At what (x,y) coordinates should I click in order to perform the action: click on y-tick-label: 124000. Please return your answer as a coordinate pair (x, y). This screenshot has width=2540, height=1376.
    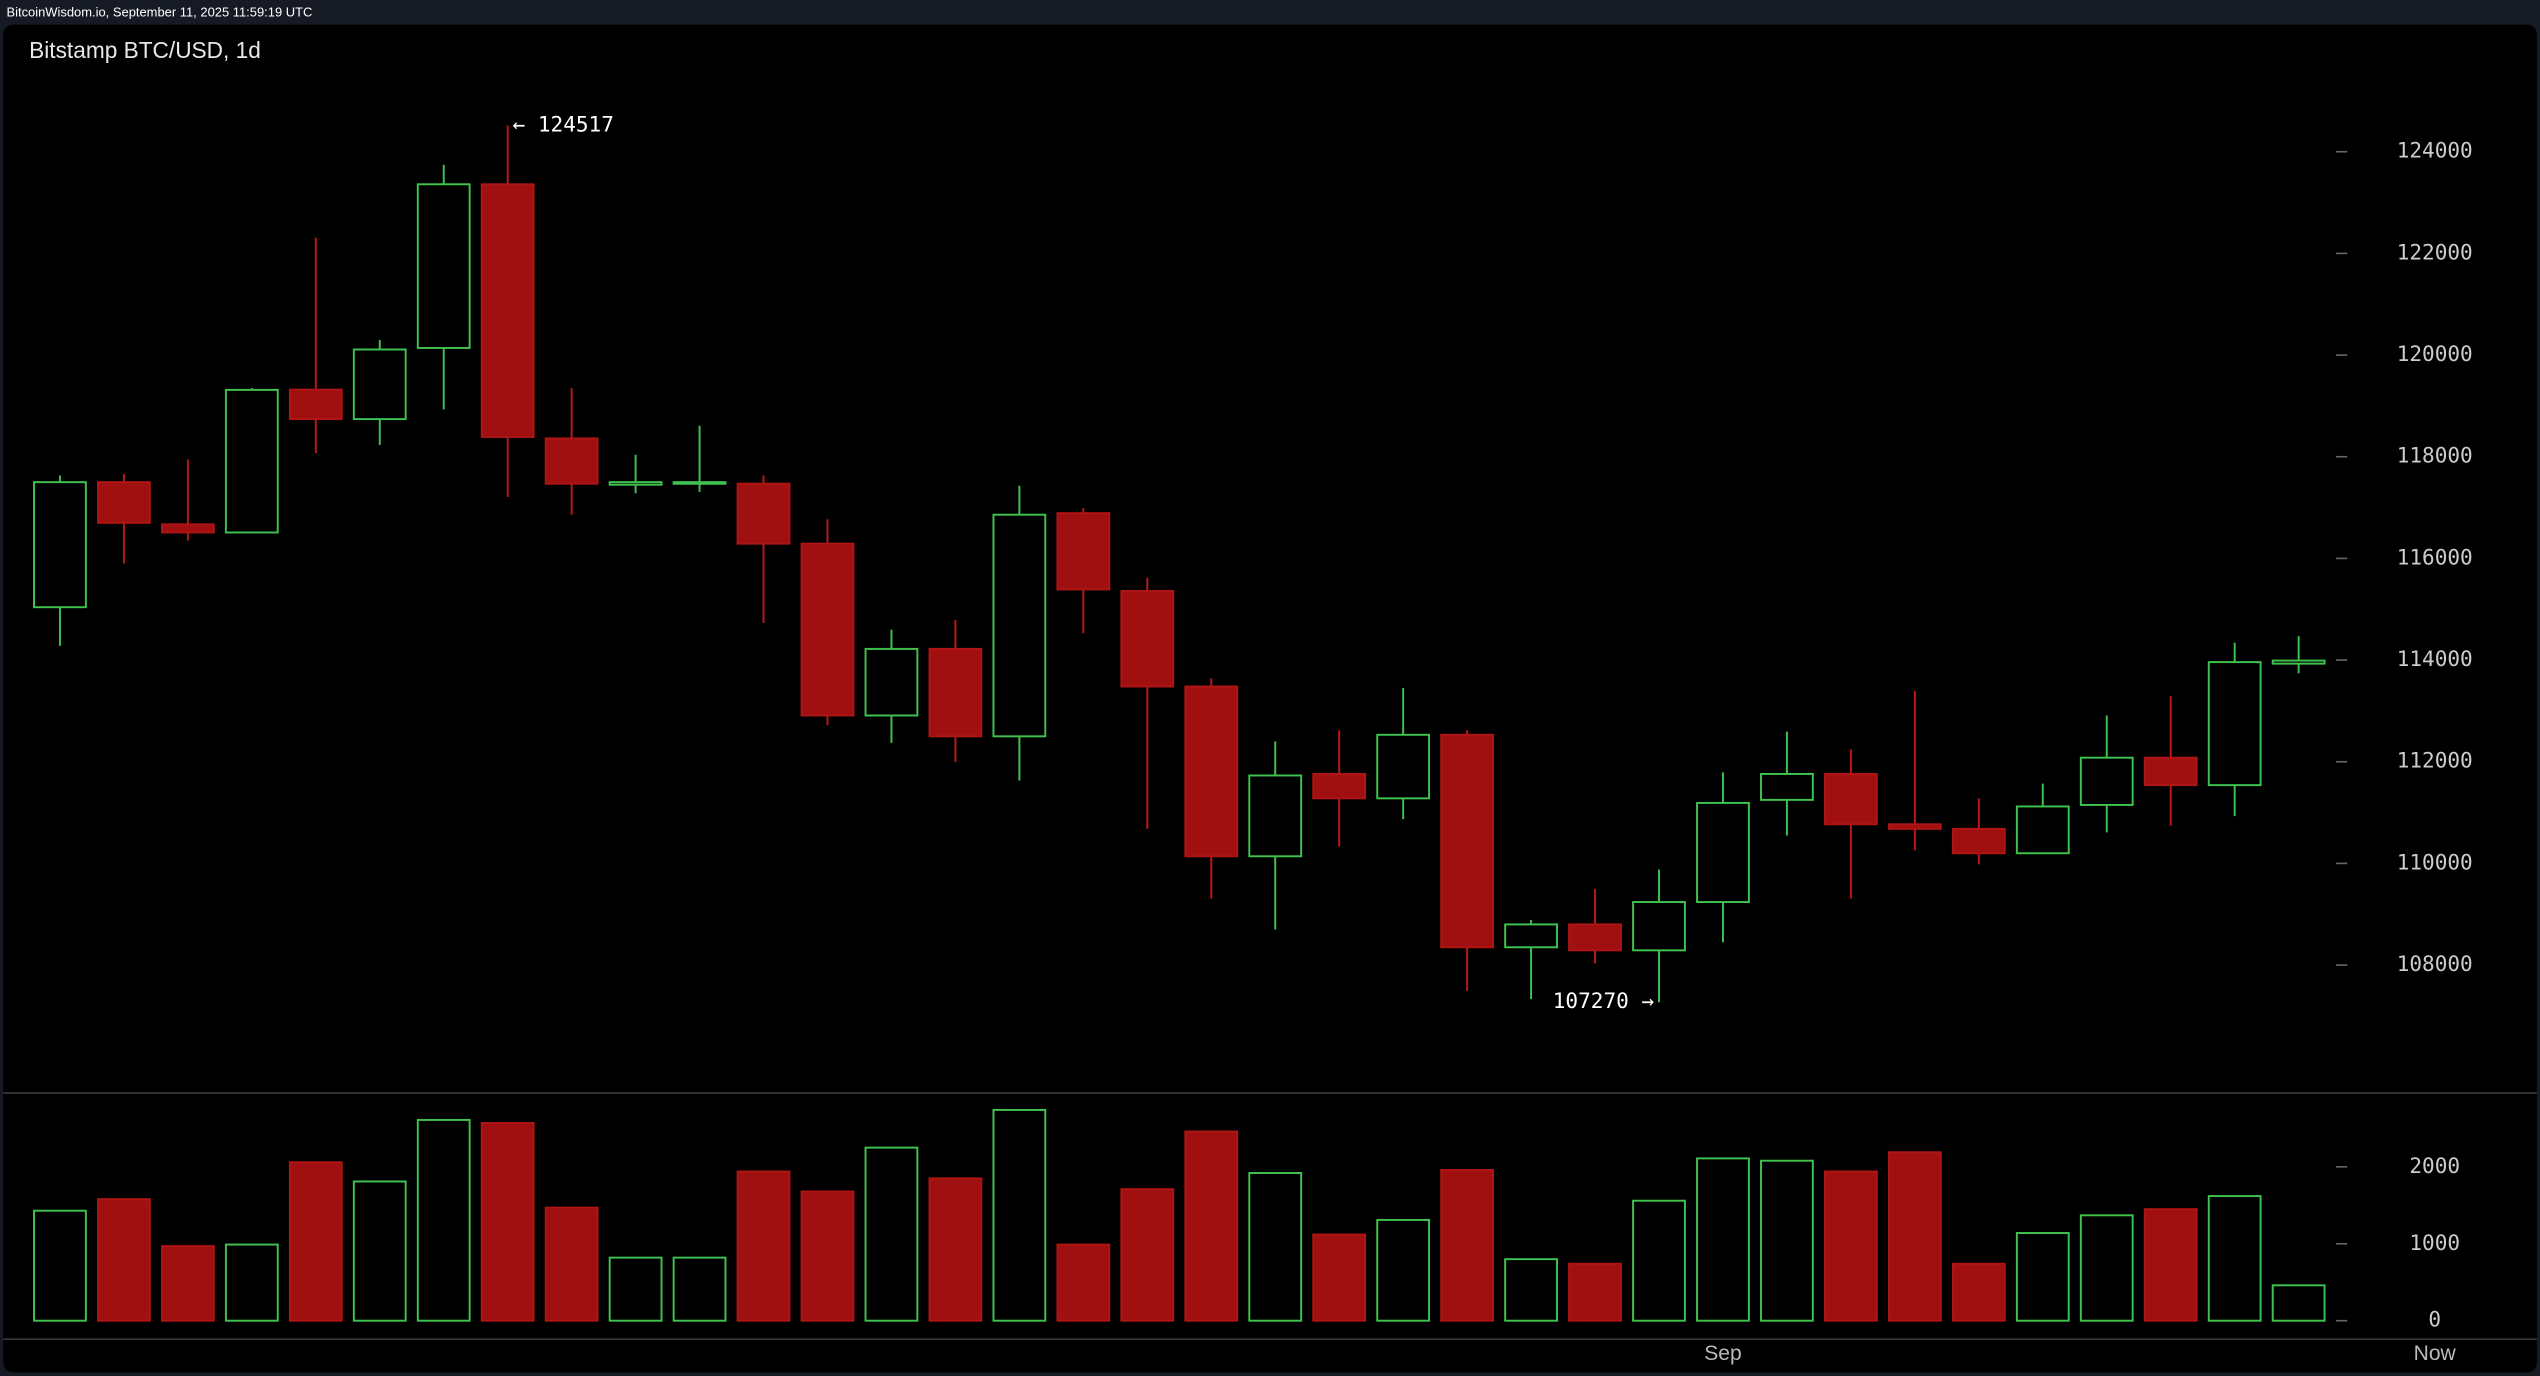
    Looking at the image, I should click on (2435, 150).